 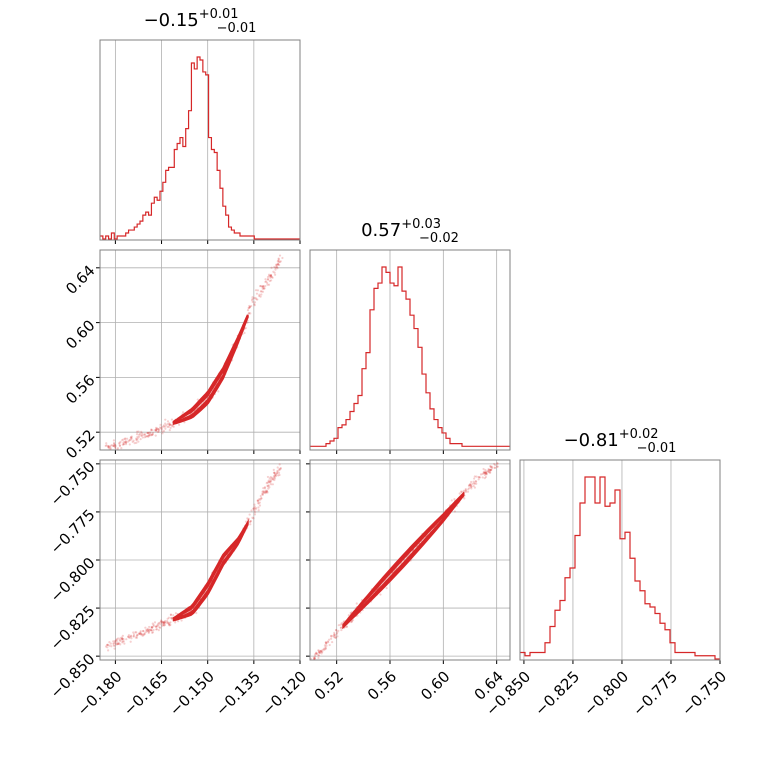 What do you see at coordinates (73, 532) in the screenshot?
I see `param0-vs-param2-ytick-label: −0.775` at bounding box center [73, 532].